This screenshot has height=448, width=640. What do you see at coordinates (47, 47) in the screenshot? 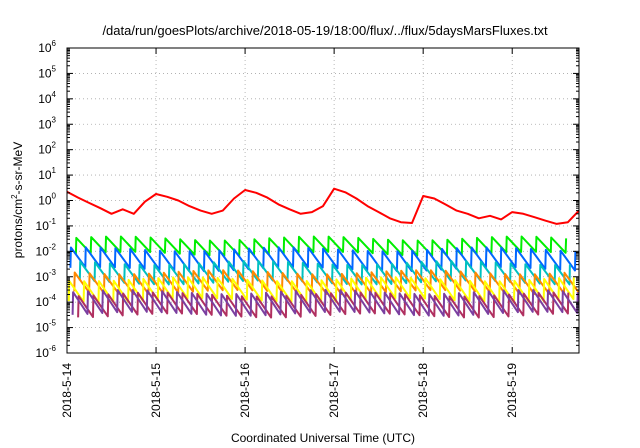
I see `y-tick-label: 10⁶` at bounding box center [47, 47].